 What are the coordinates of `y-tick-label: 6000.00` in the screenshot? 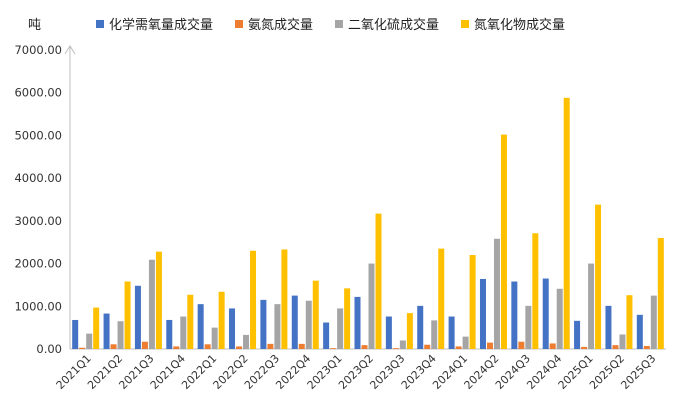 It's located at (38, 93).